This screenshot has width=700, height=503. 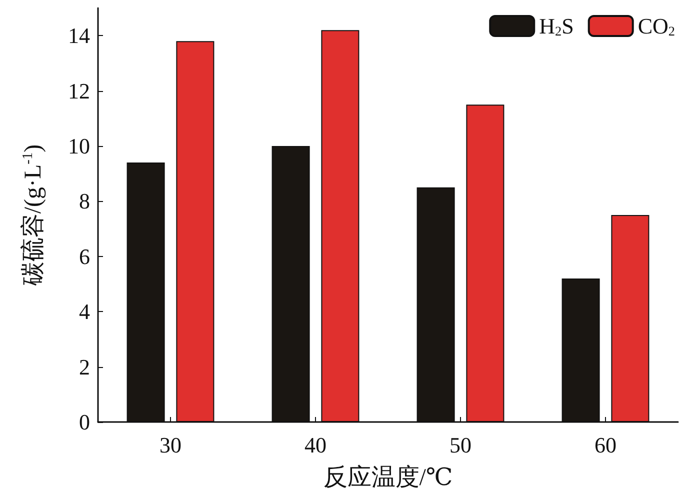 What do you see at coordinates (656, 26) in the screenshot?
I see `legend-label: CO2` at bounding box center [656, 26].